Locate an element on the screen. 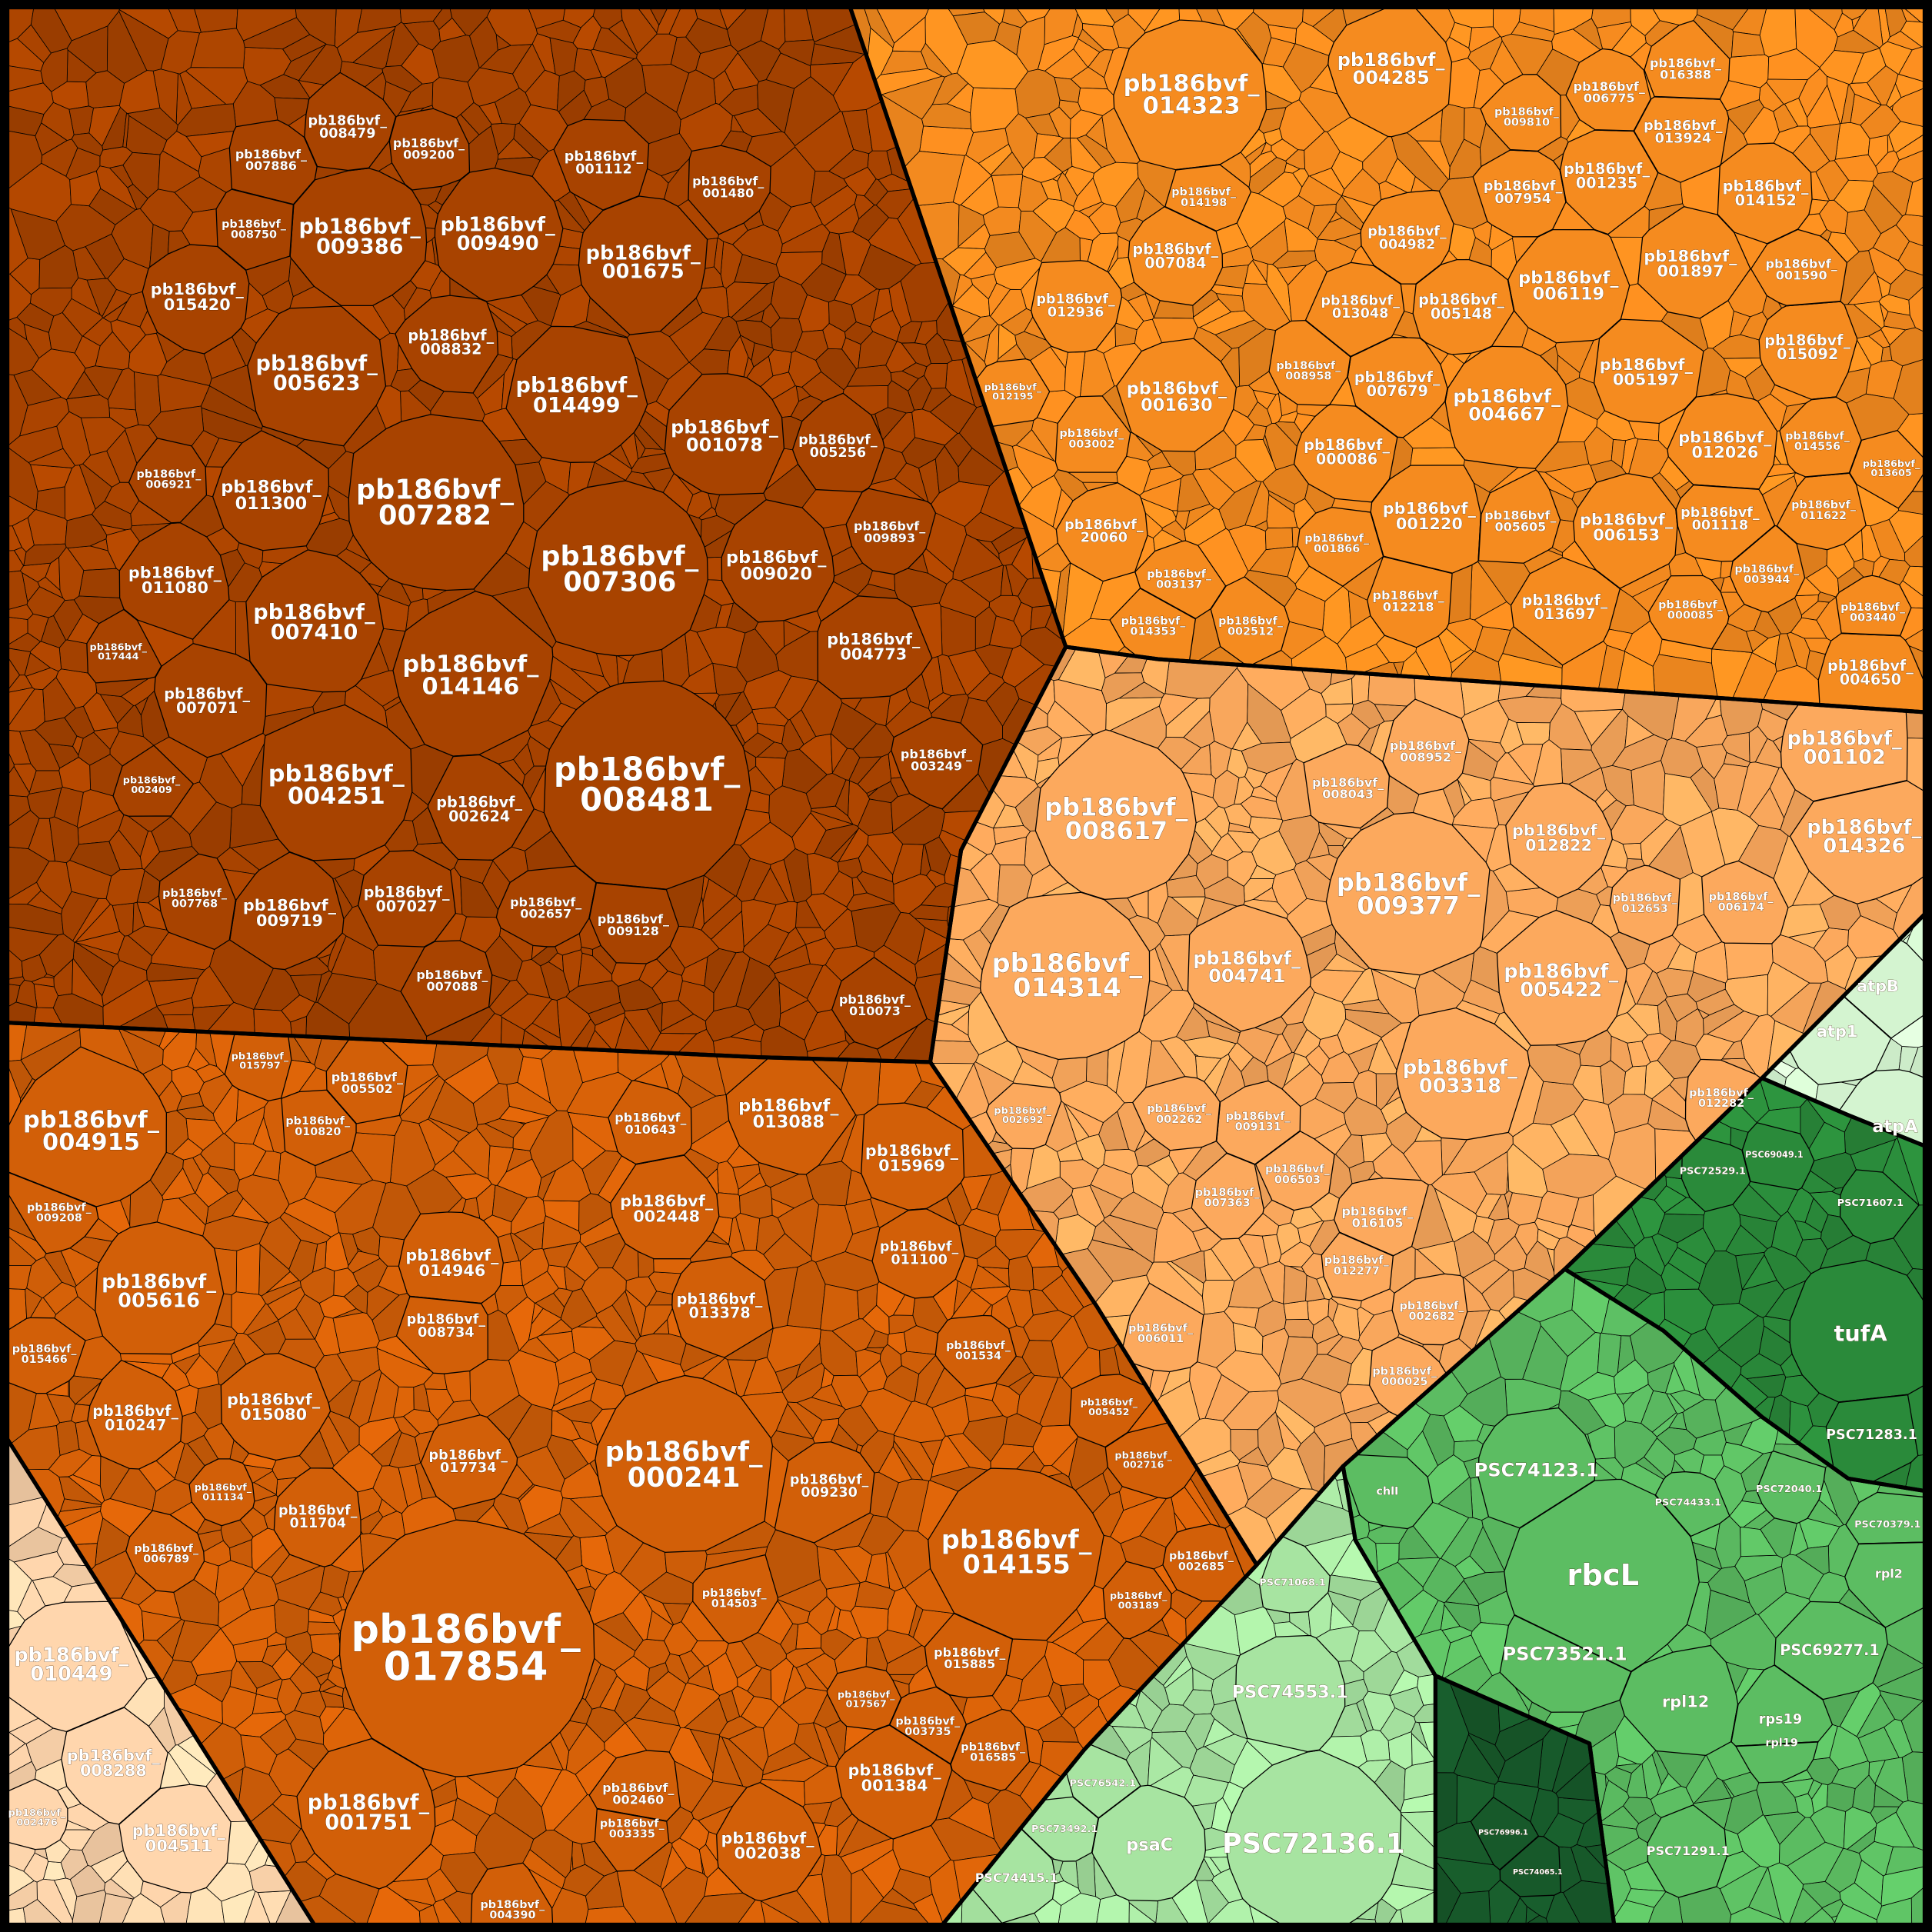  label-line: 009893 is located at coordinates (889, 538).